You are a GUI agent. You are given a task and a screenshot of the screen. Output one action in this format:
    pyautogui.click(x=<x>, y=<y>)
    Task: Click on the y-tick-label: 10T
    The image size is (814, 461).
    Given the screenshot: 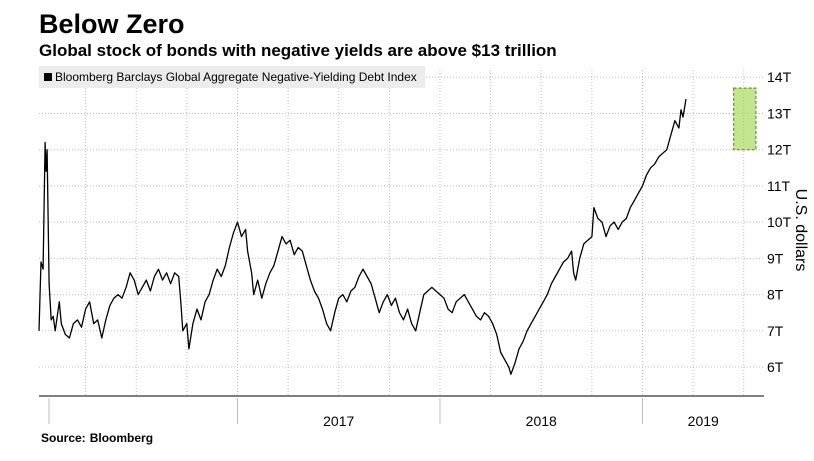 What is the action you would take?
    pyautogui.click(x=779, y=222)
    